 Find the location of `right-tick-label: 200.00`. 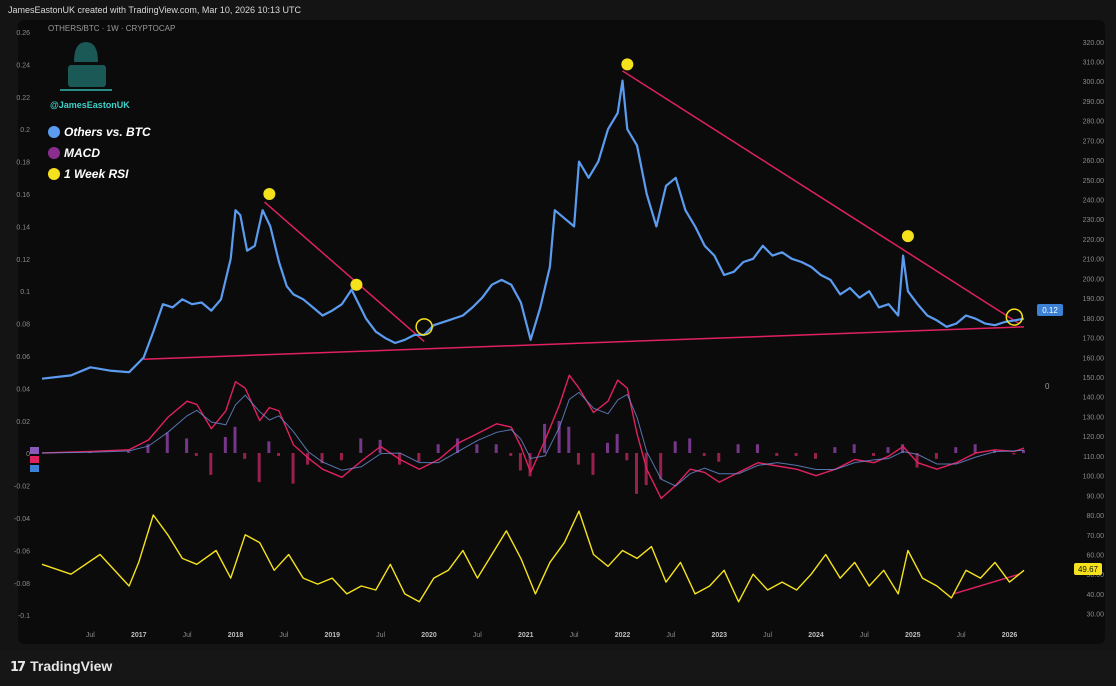

right-tick-label: 200.00 is located at coordinates (1094, 279).